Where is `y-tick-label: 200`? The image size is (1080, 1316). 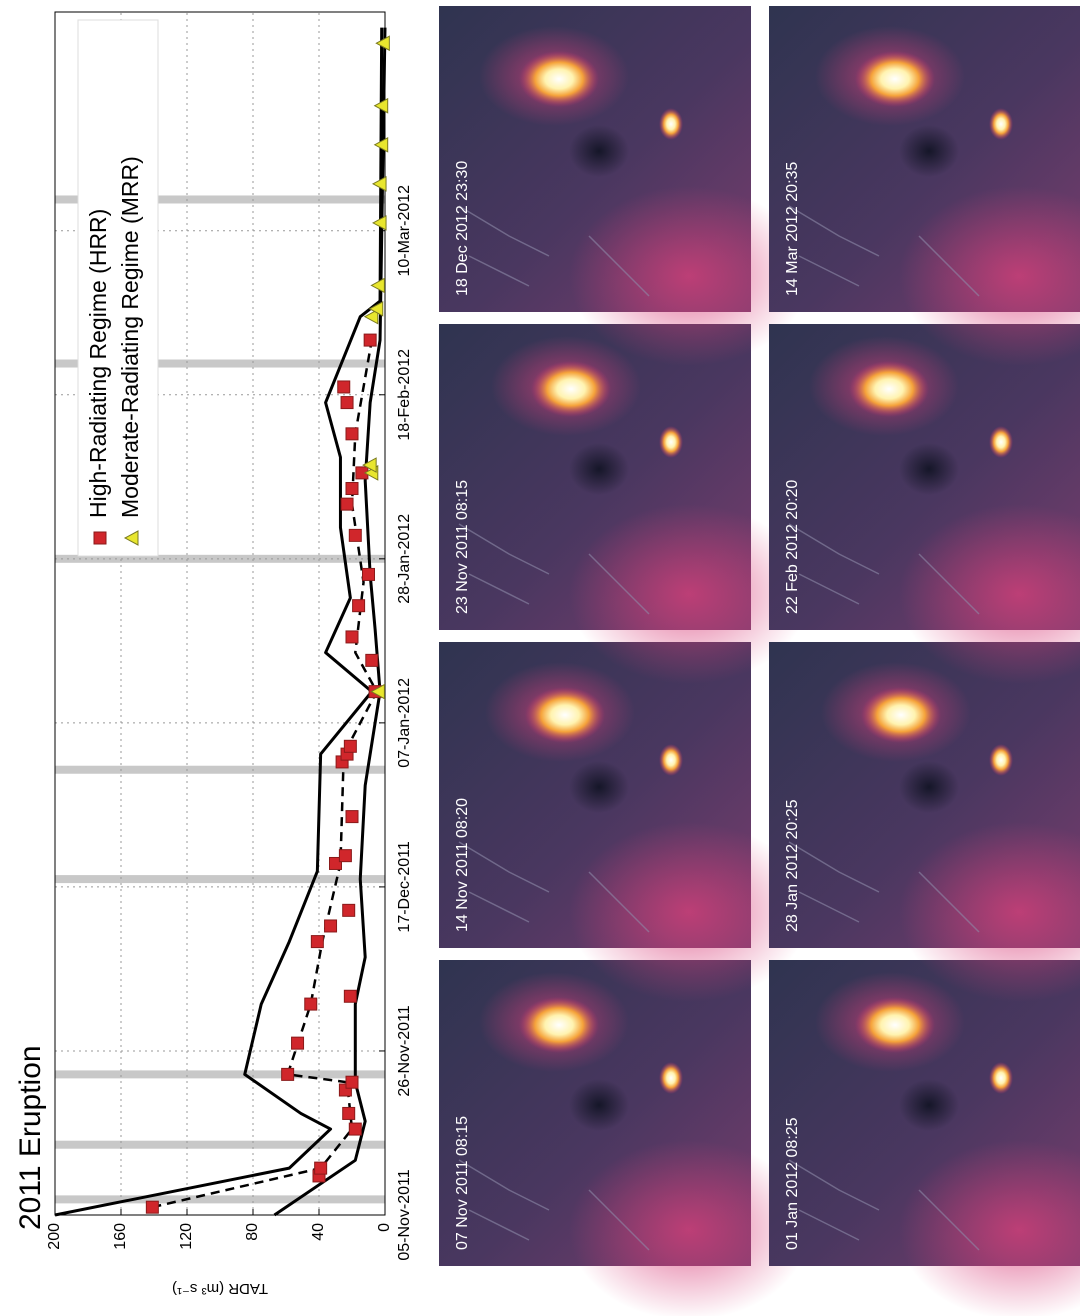
y-tick-label: 200 is located at coordinates (54, 1236).